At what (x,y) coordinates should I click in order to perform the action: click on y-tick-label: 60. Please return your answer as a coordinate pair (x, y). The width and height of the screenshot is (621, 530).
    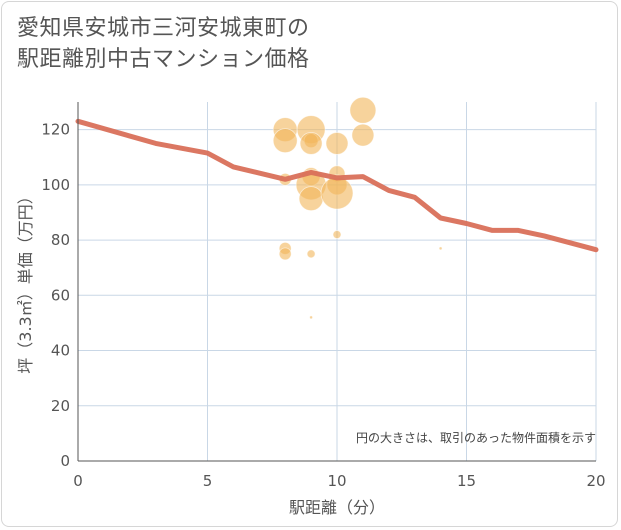
    Looking at the image, I should click on (60, 295).